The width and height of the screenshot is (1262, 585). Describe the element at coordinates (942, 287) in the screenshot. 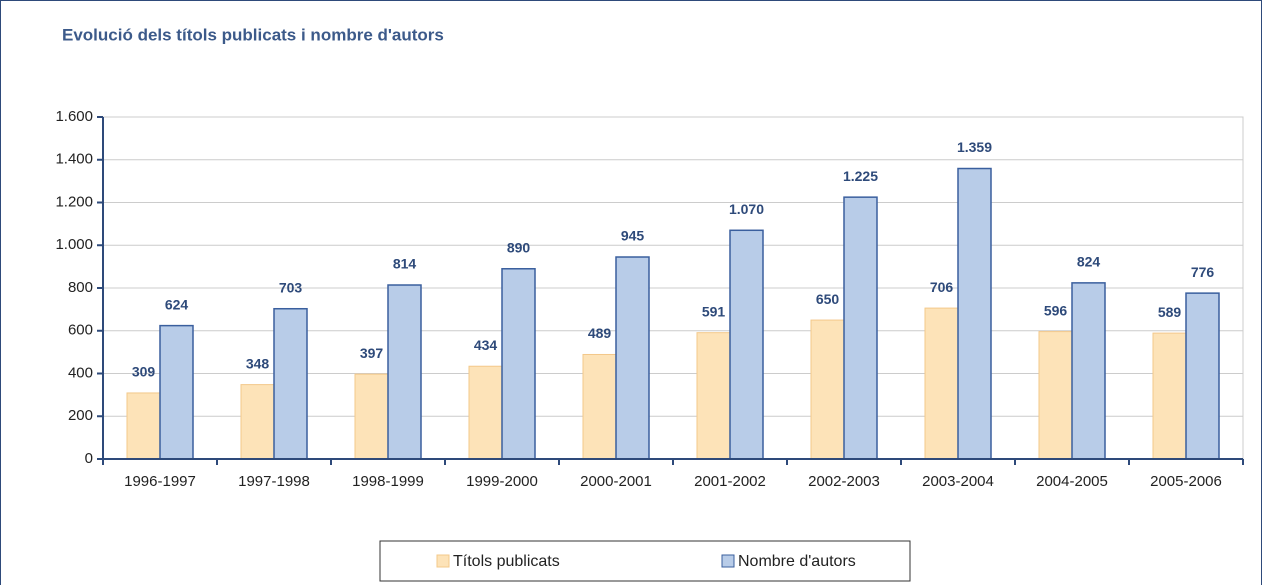

I see `data-label: 706` at that location.